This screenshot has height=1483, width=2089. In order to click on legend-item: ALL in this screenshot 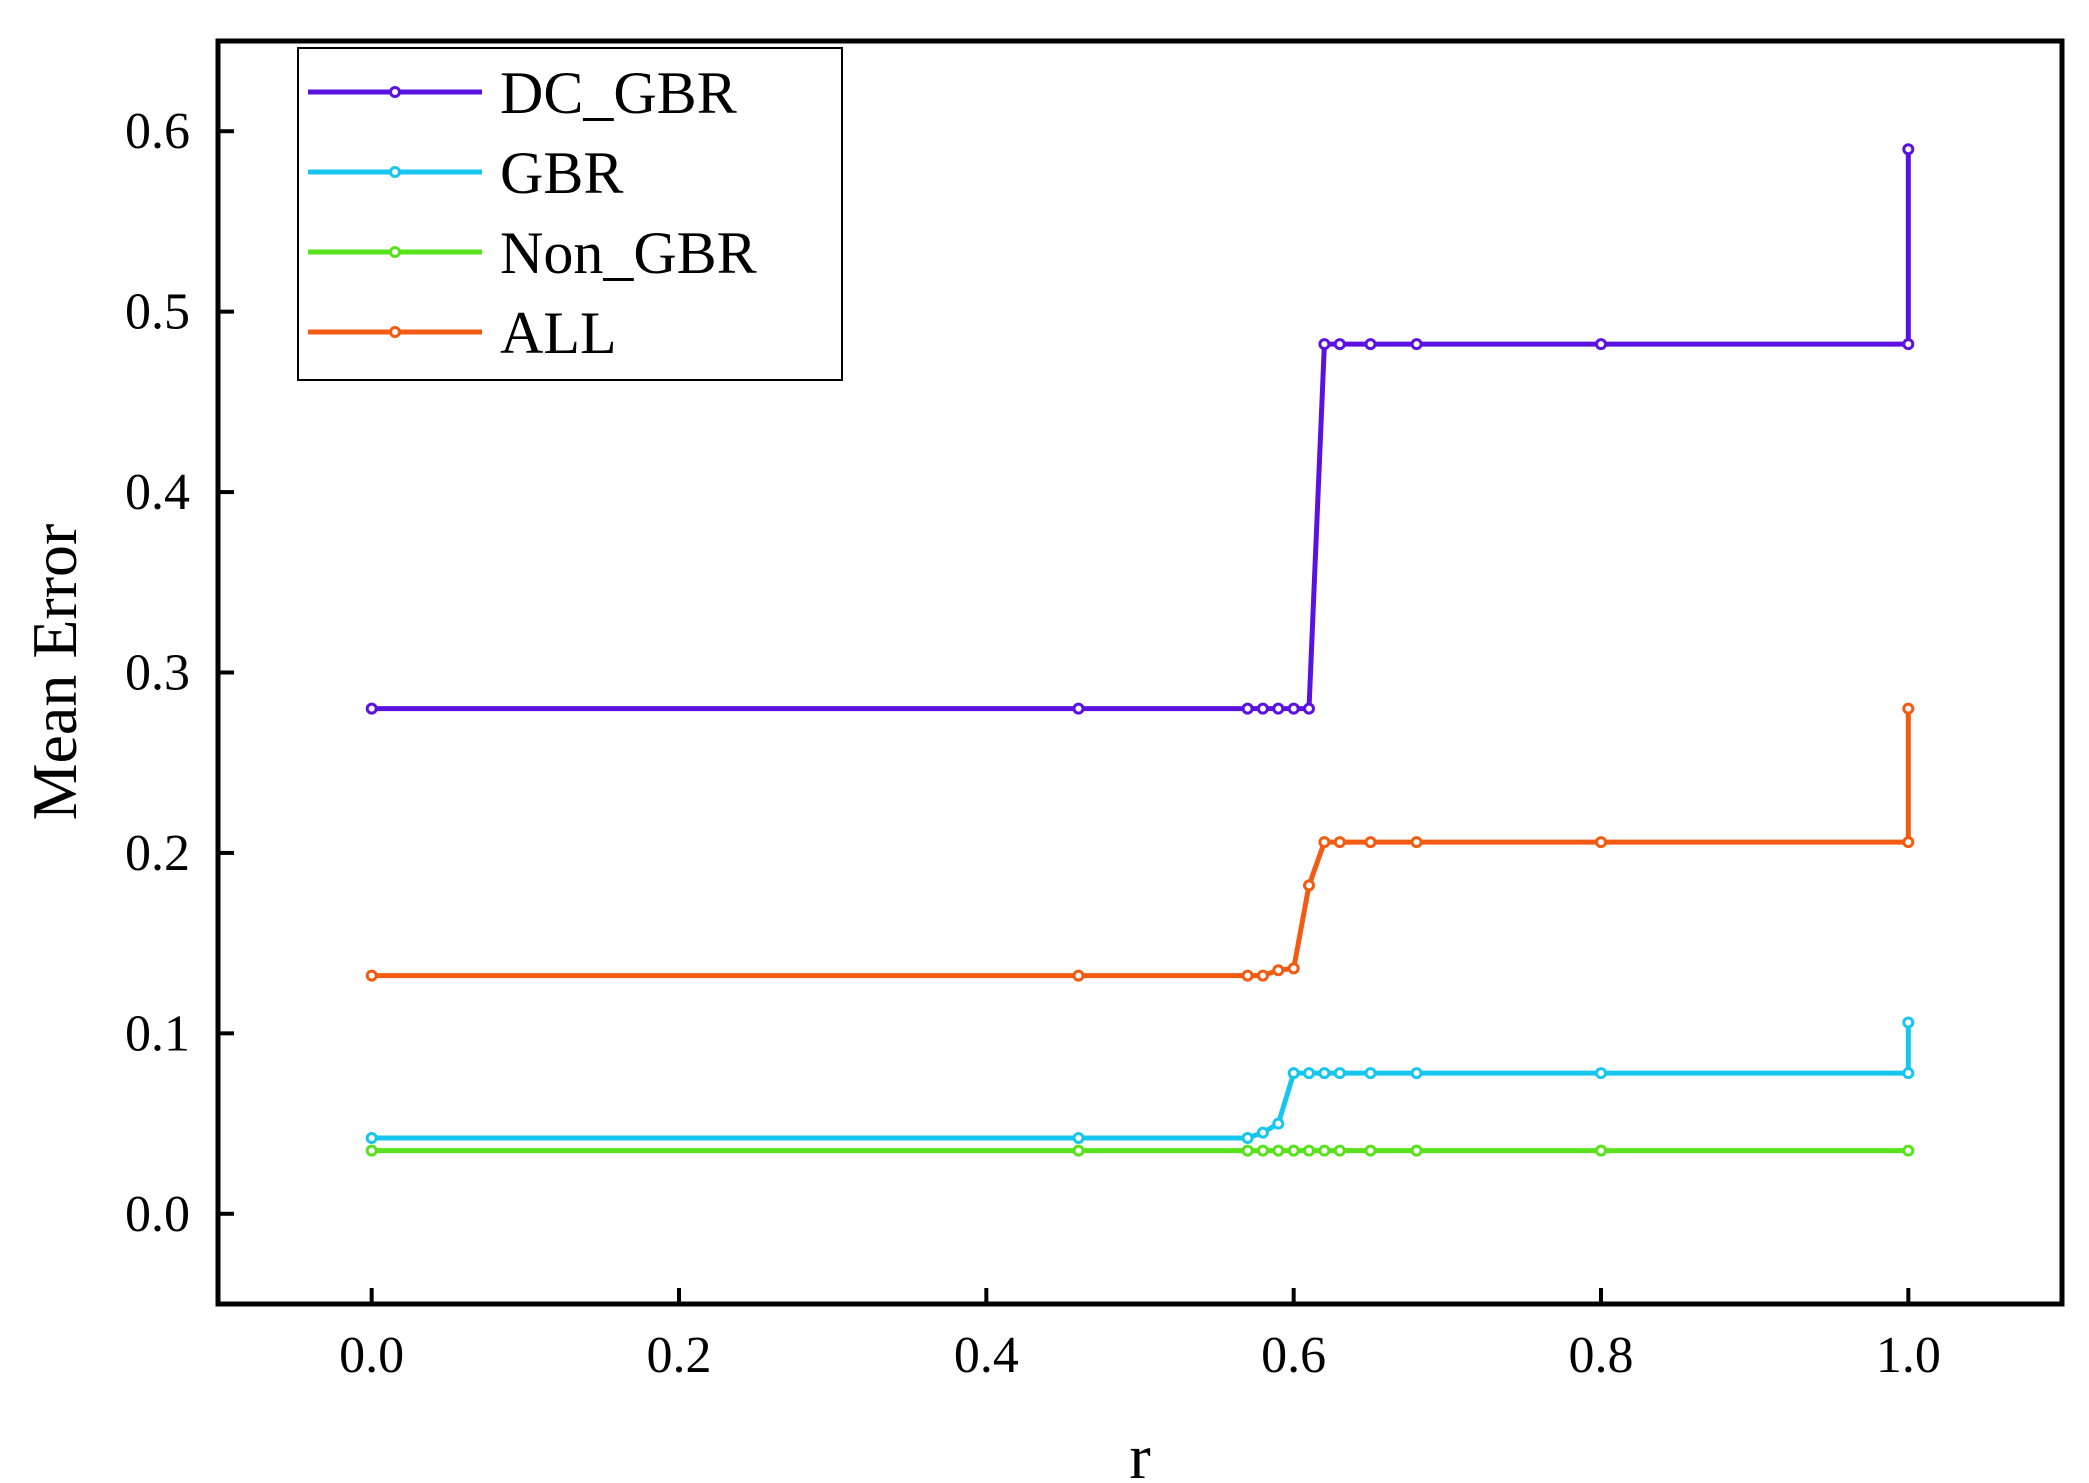, I will do `click(462, 333)`.